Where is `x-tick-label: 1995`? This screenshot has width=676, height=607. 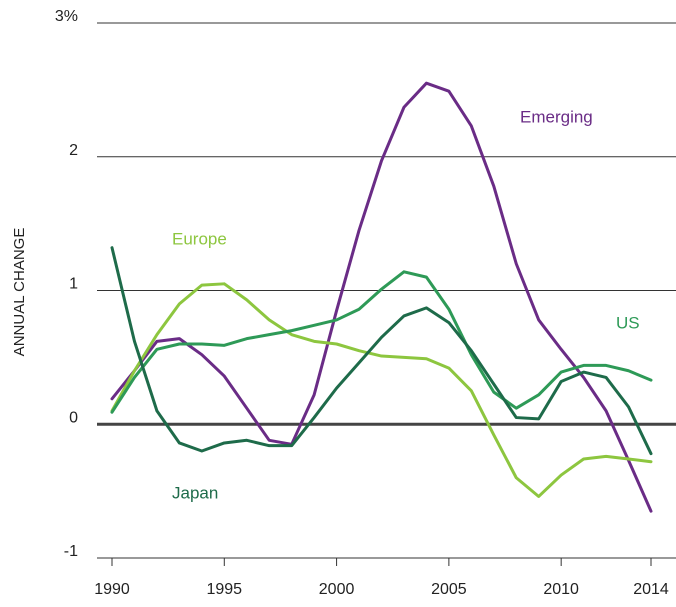
x-tick-label: 1995 is located at coordinates (224, 589).